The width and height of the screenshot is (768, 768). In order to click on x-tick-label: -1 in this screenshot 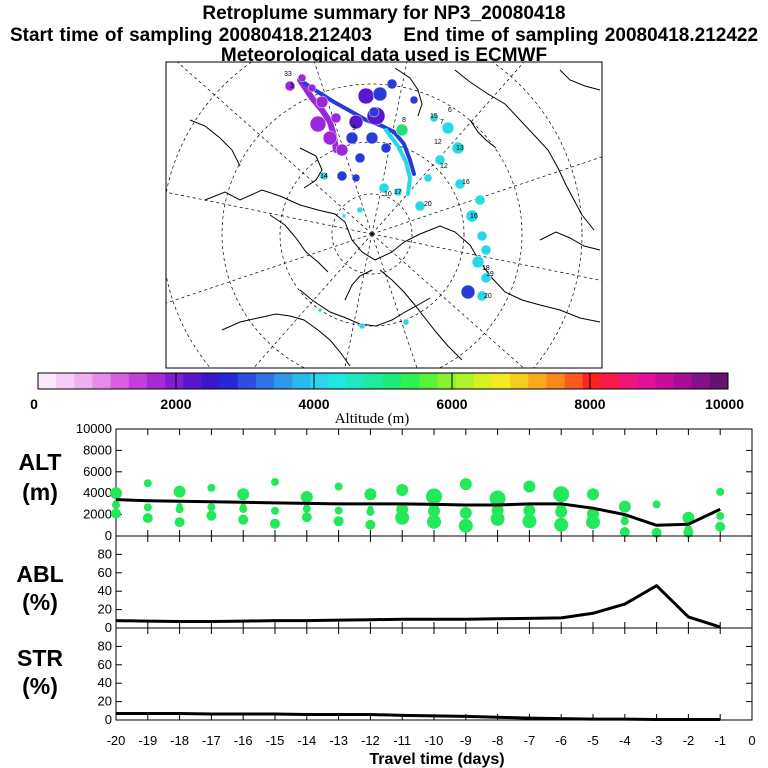, I will do `click(720, 740)`.